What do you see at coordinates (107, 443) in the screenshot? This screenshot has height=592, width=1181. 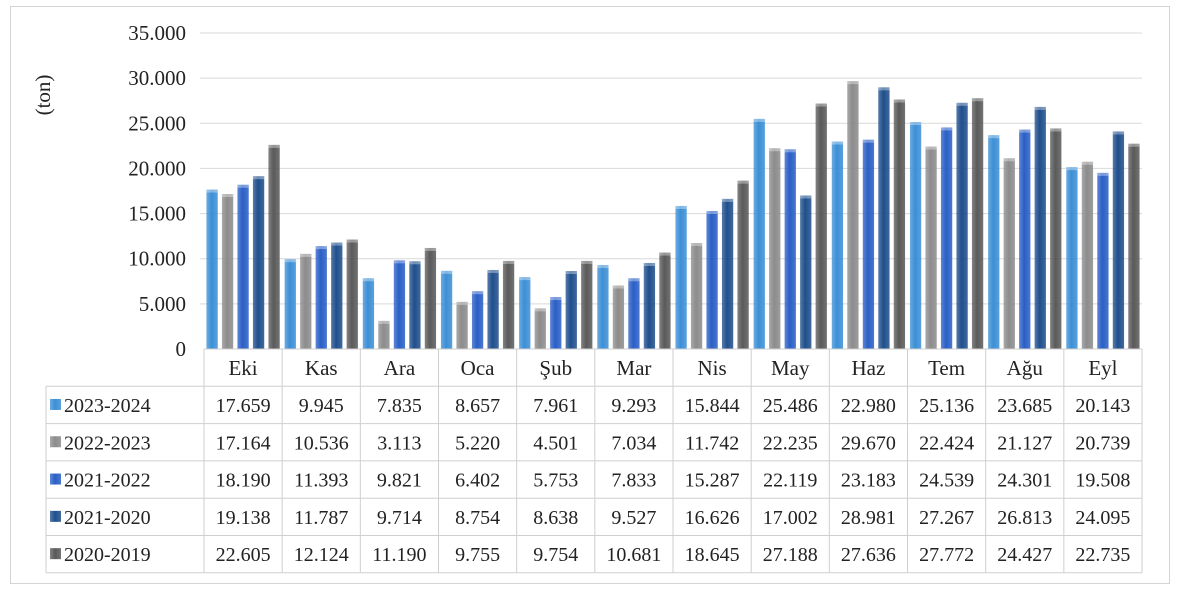 I see `legend-label: 2022-2023` at bounding box center [107, 443].